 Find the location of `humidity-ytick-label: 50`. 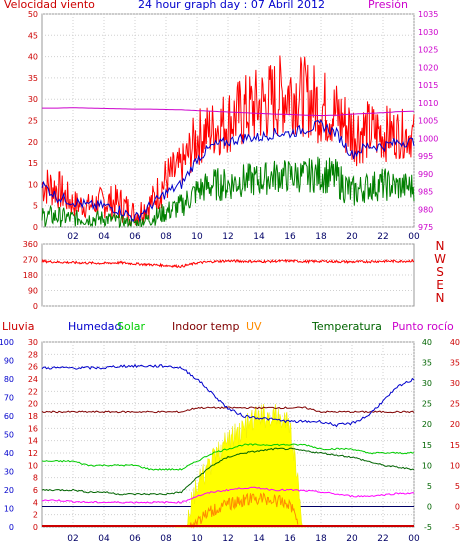

humidity-ytick-label: 50 is located at coordinates (9, 435).